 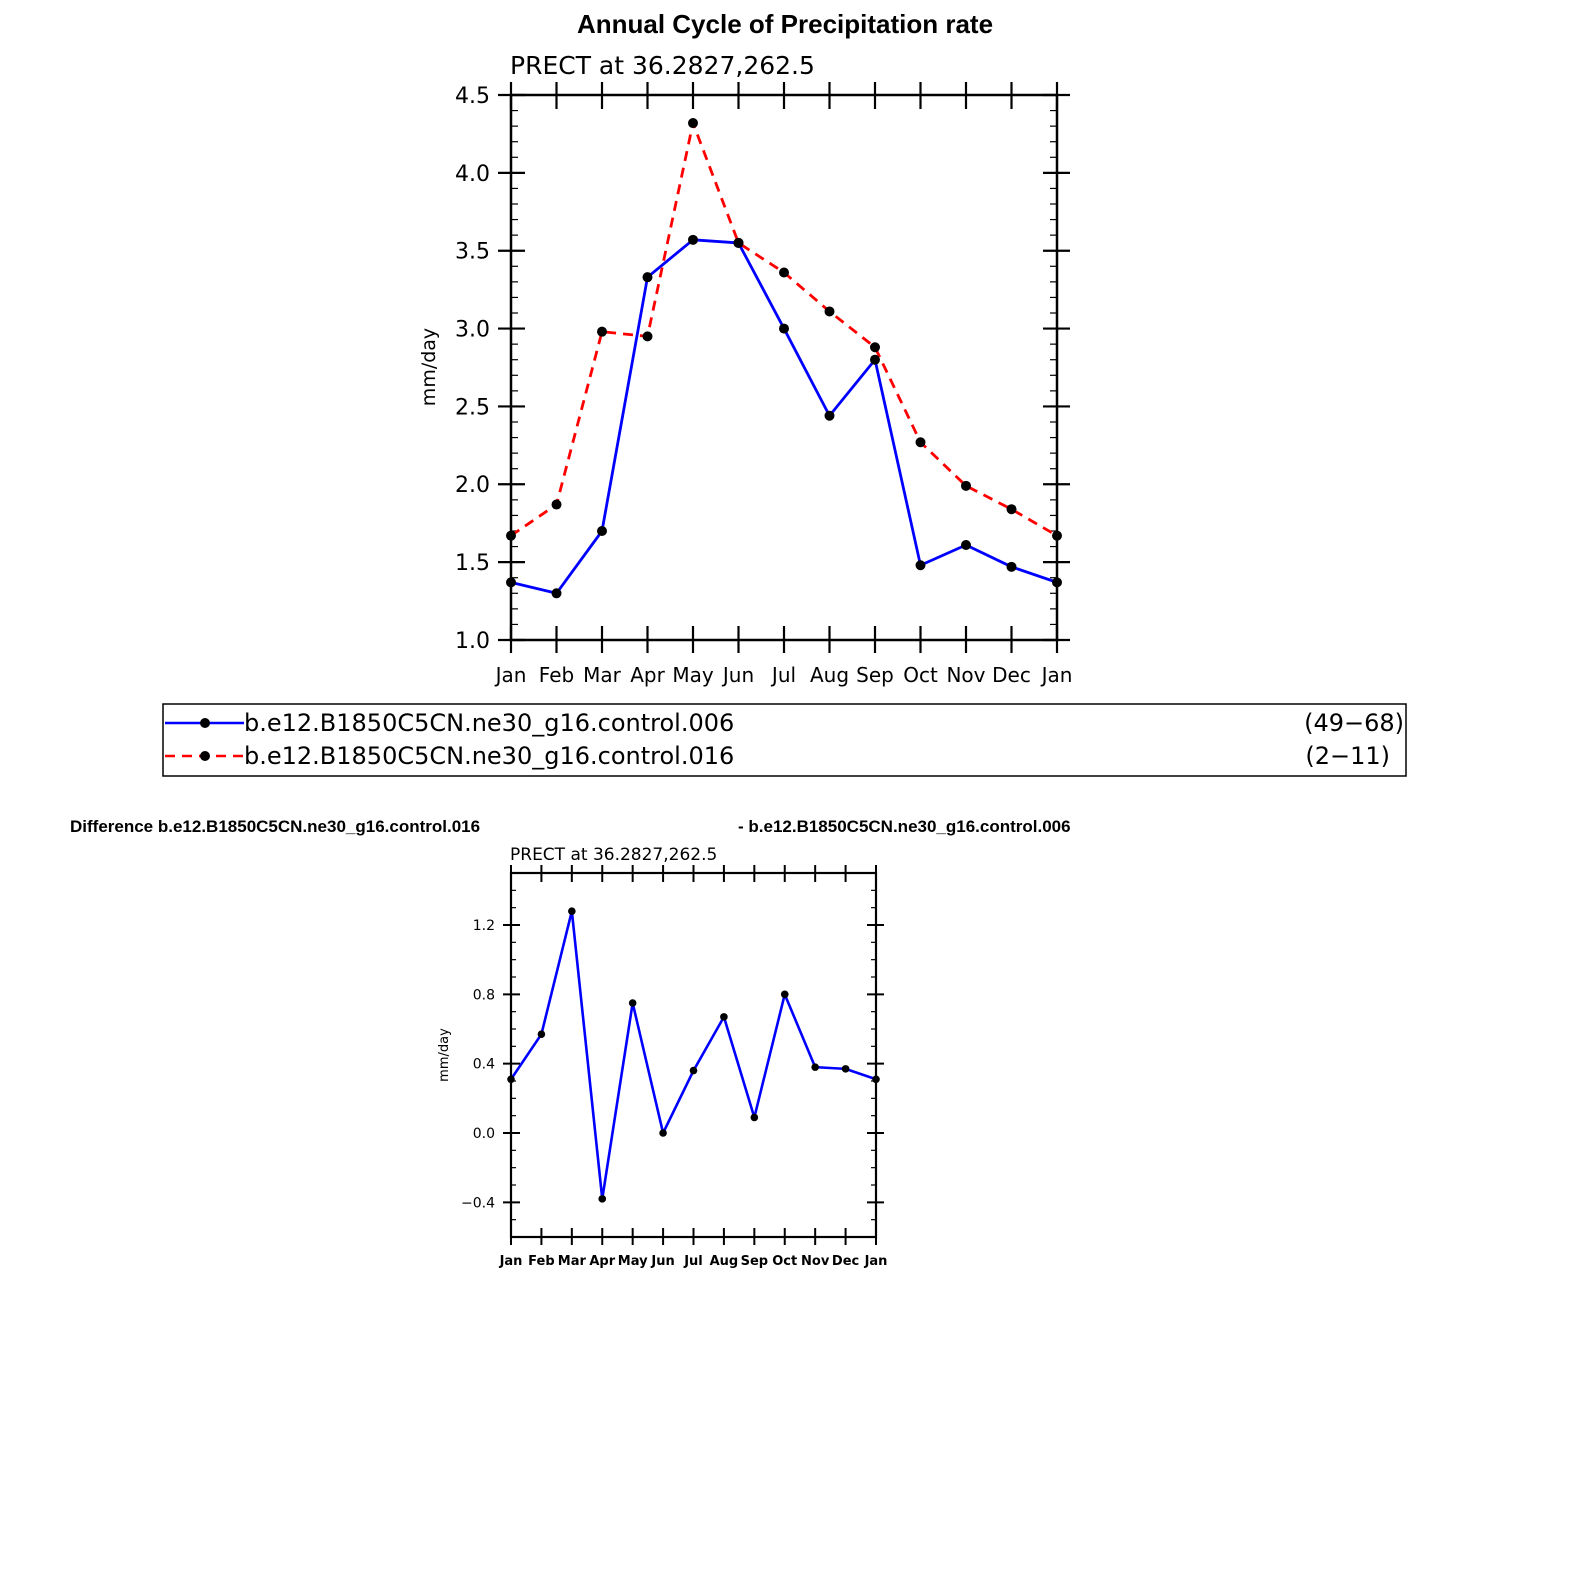 I want to click on chart2-subtitle: PRECT at 36.2827,262.5, so click(x=613, y=855).